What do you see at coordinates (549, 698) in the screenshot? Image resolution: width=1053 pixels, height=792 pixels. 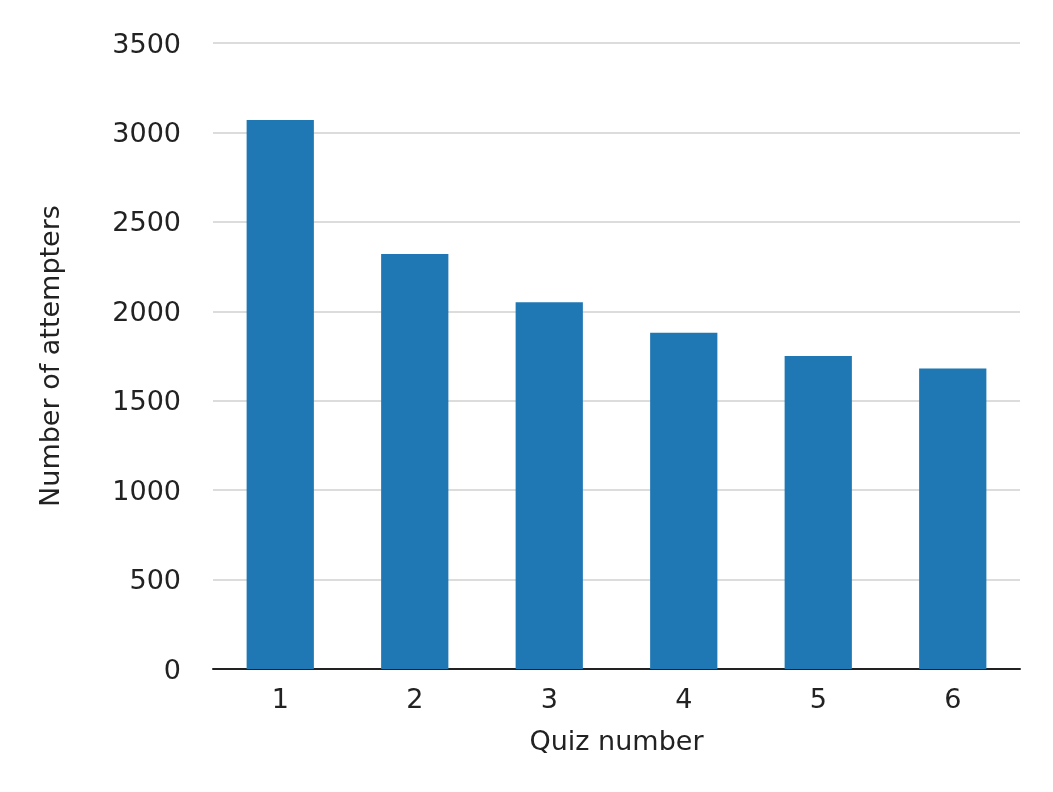 I see `x-tick-label: 3` at bounding box center [549, 698].